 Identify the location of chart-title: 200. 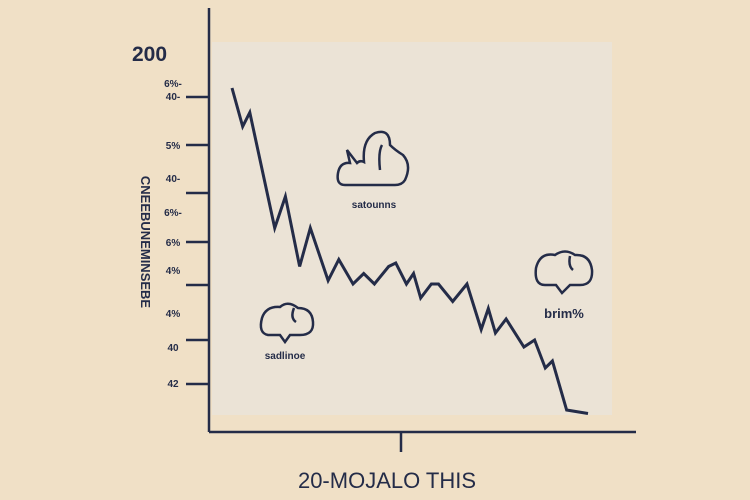
(149, 54).